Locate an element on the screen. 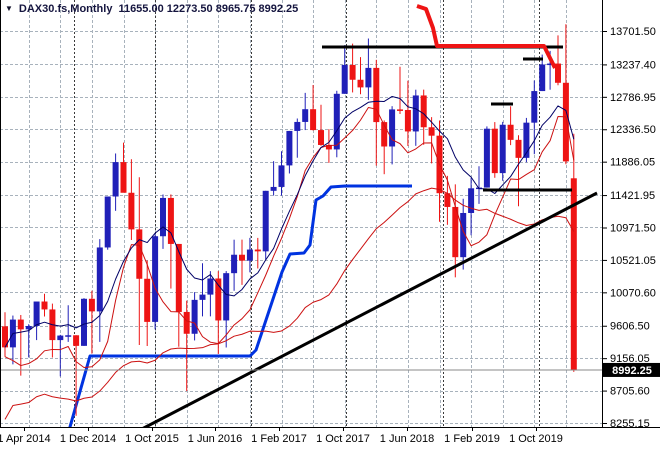  price-axis-label: 8705.60 is located at coordinates (630, 392).